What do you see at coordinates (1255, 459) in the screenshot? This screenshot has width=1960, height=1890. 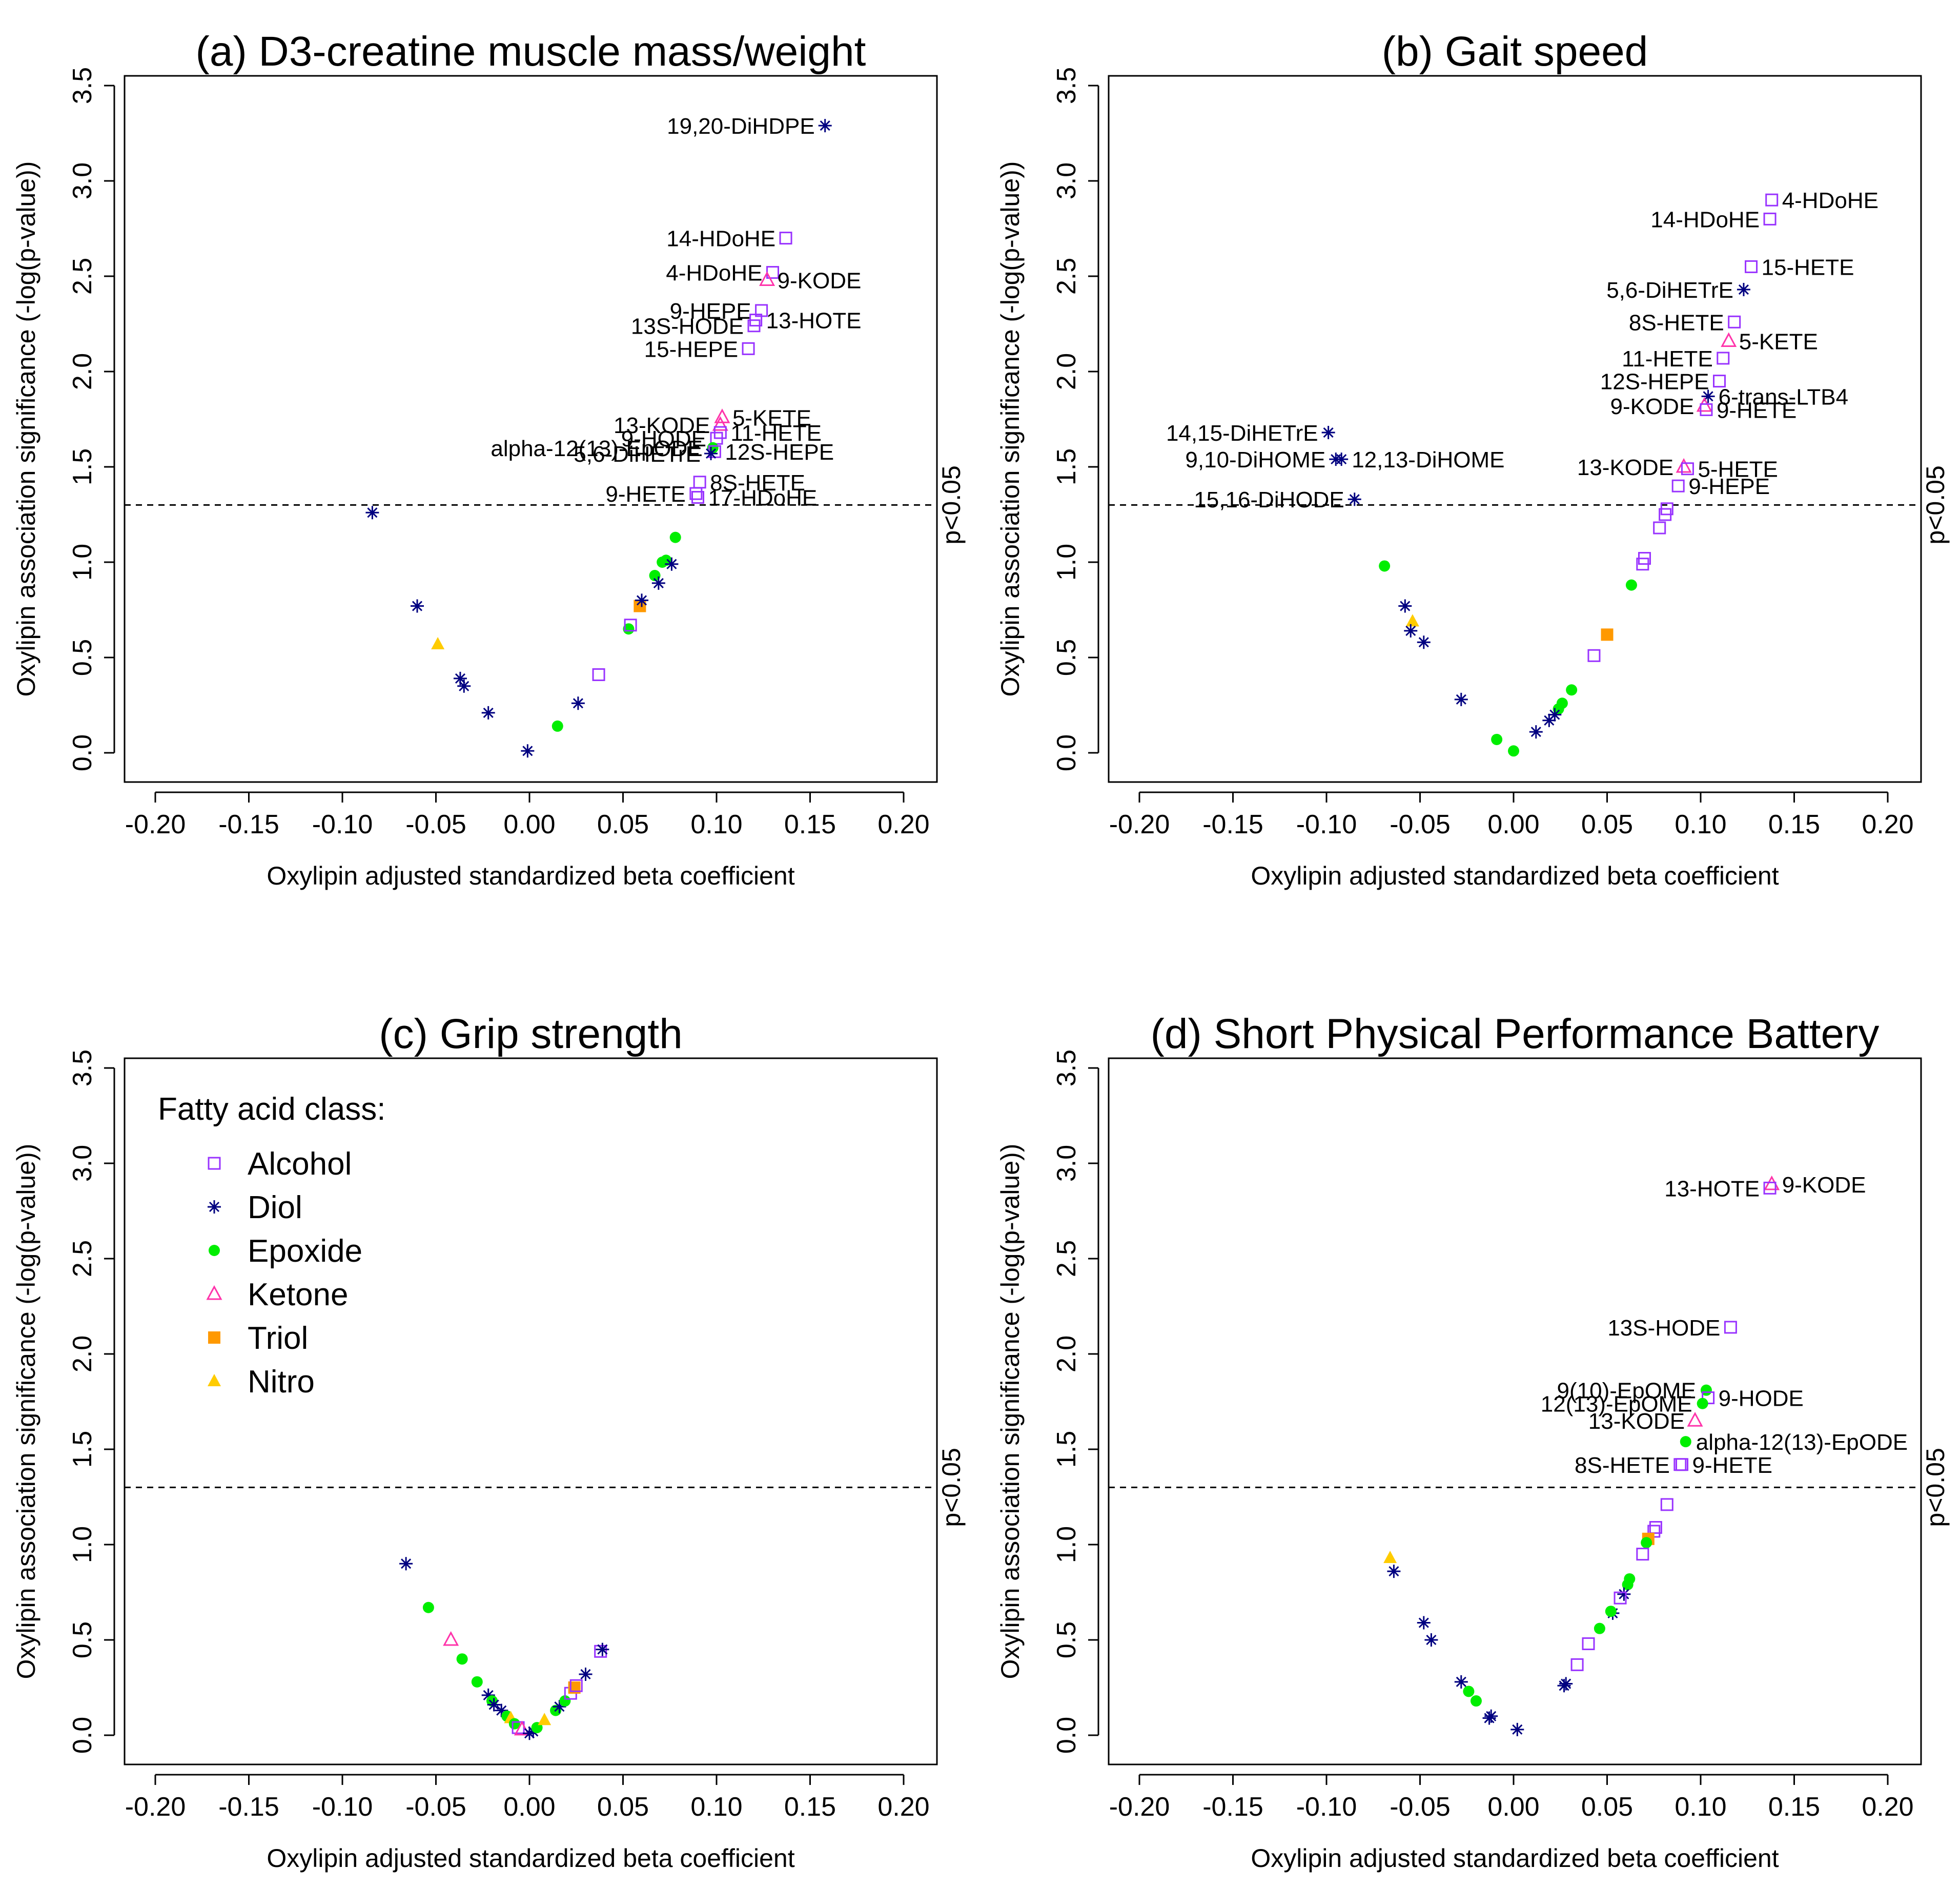 I see `point-label: 9,10-DiHOME` at bounding box center [1255, 459].